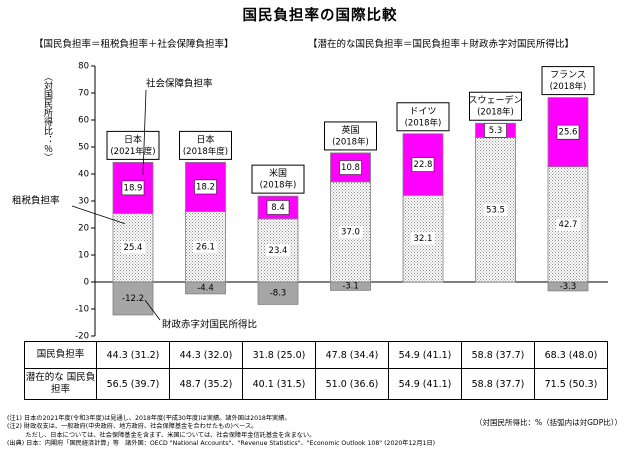 This screenshot has width=640, height=457. I want to click on category-name: ドイツ, so click(422, 112).